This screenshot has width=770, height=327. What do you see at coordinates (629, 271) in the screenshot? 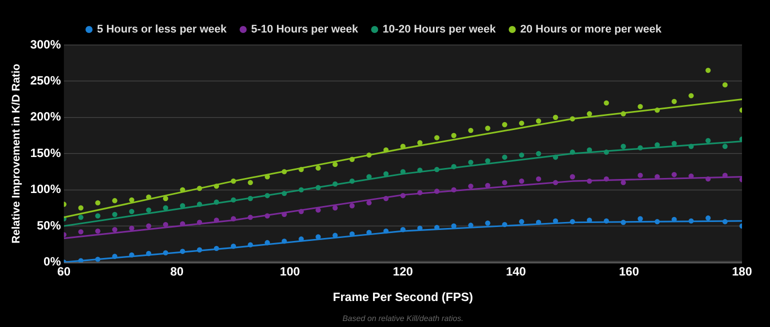
I see `x-tick-label: 160` at bounding box center [629, 271].